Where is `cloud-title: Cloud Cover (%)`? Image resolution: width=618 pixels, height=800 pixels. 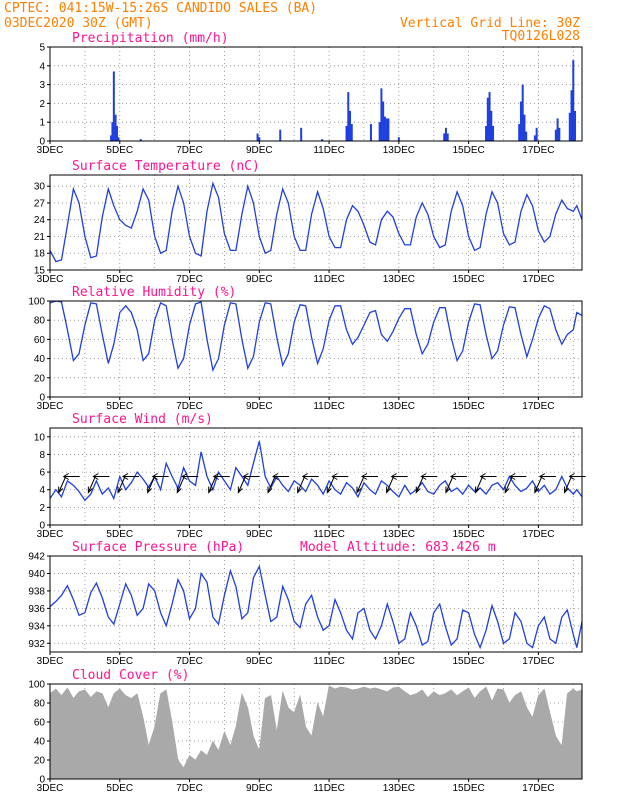
cloud-title: Cloud Cover (%) is located at coordinates (130, 675).